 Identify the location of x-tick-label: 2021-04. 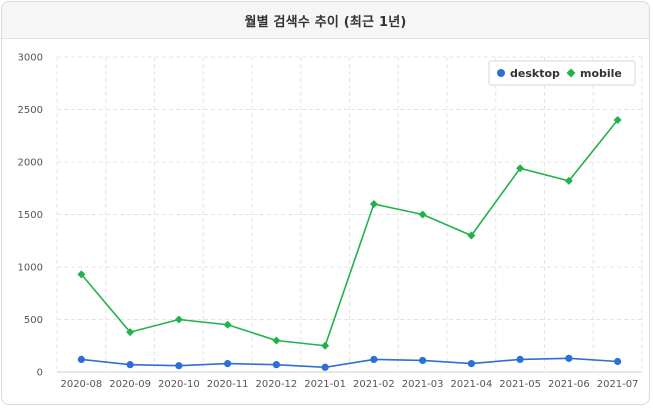
(471, 384).